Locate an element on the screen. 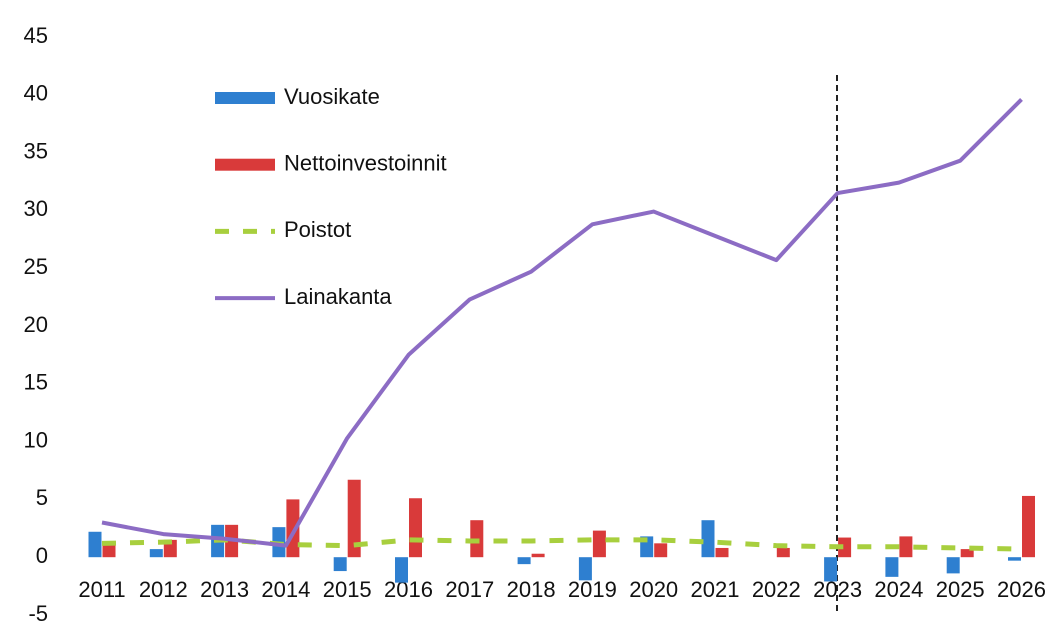 This screenshot has width=1064, height=638. x-tick-label: 2022 is located at coordinates (776, 589).